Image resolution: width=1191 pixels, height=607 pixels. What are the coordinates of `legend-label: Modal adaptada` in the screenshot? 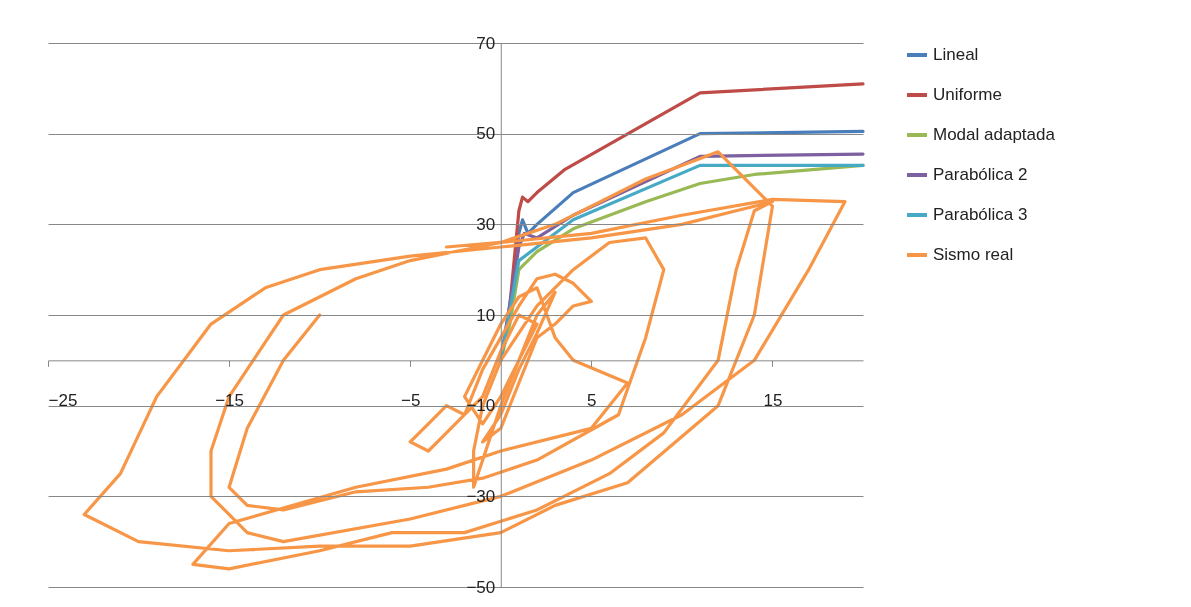 It's located at (994, 134).